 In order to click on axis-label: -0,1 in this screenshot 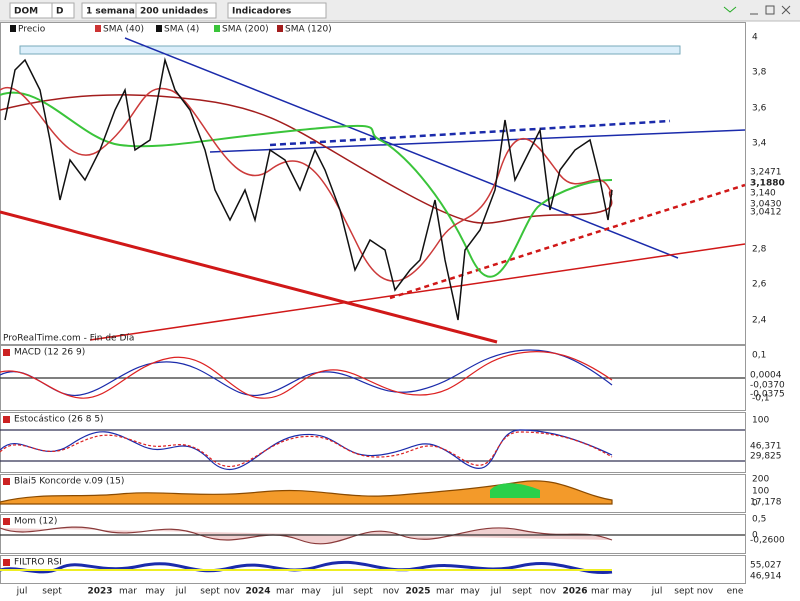, I will do `click(761, 399)`.